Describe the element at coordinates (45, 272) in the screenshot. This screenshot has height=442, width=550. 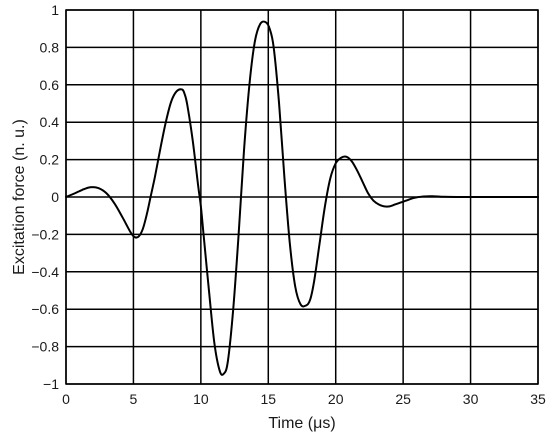
I see `y-tick-label: −0.4` at that location.